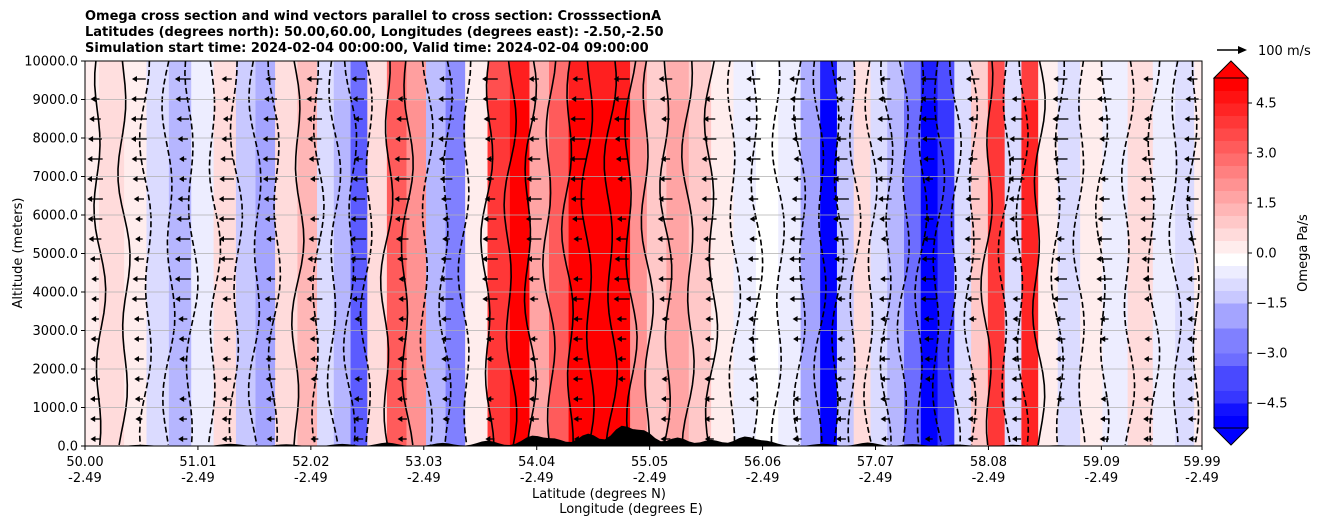  What do you see at coordinates (1201, 462) in the screenshot?
I see `x-tick-label-lat: 59.99` at bounding box center [1201, 462].